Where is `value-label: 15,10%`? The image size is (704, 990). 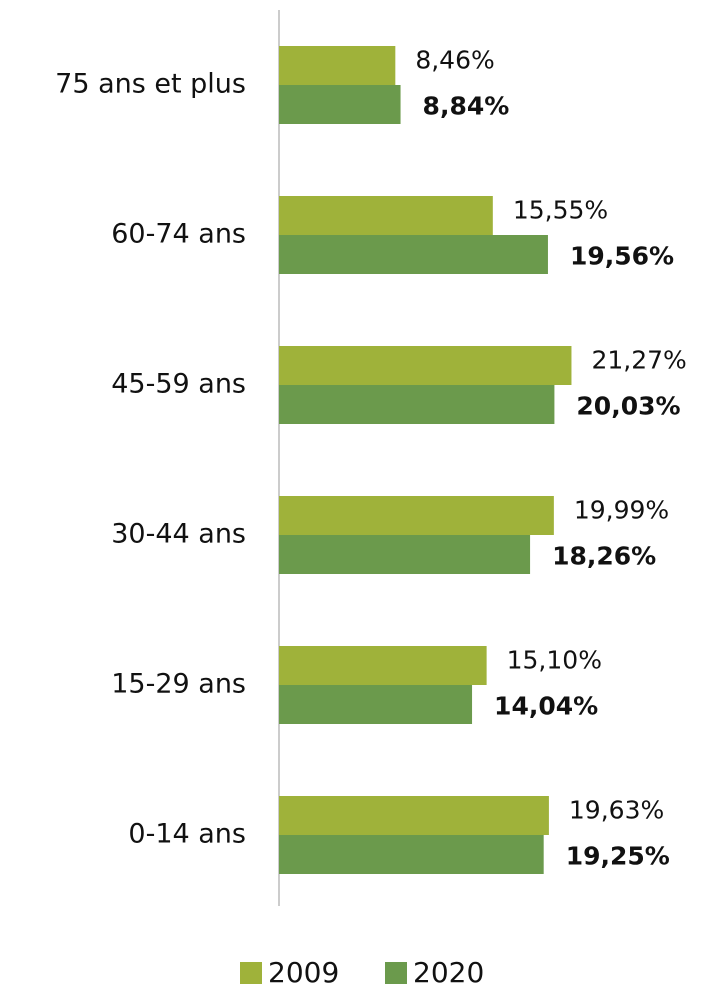 value-label: 15,10% is located at coordinates (554, 660).